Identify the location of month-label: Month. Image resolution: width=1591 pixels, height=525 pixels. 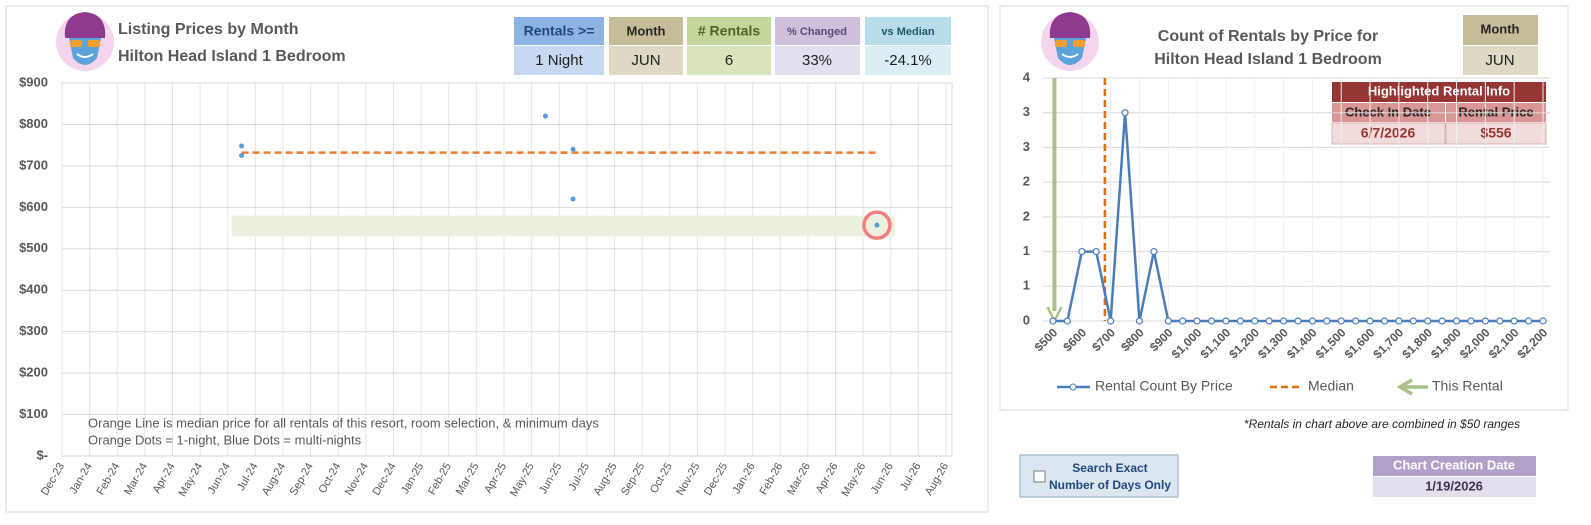
(1500, 28).